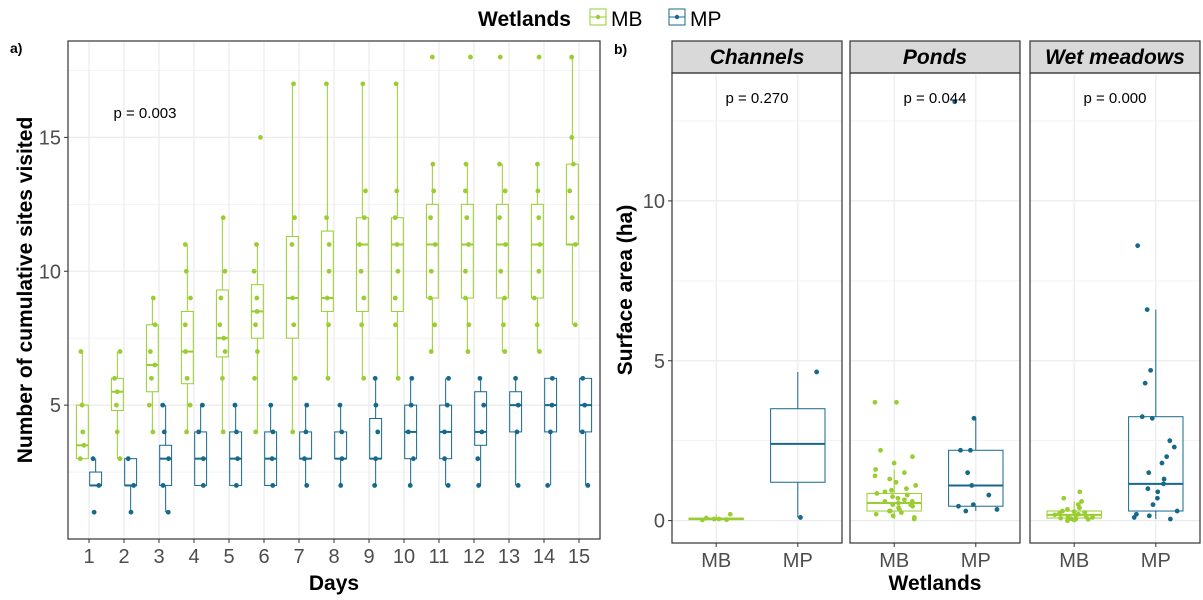 The image size is (1203, 600). What do you see at coordinates (659, 522) in the screenshot?
I see `y-tick-label: 0` at bounding box center [659, 522].